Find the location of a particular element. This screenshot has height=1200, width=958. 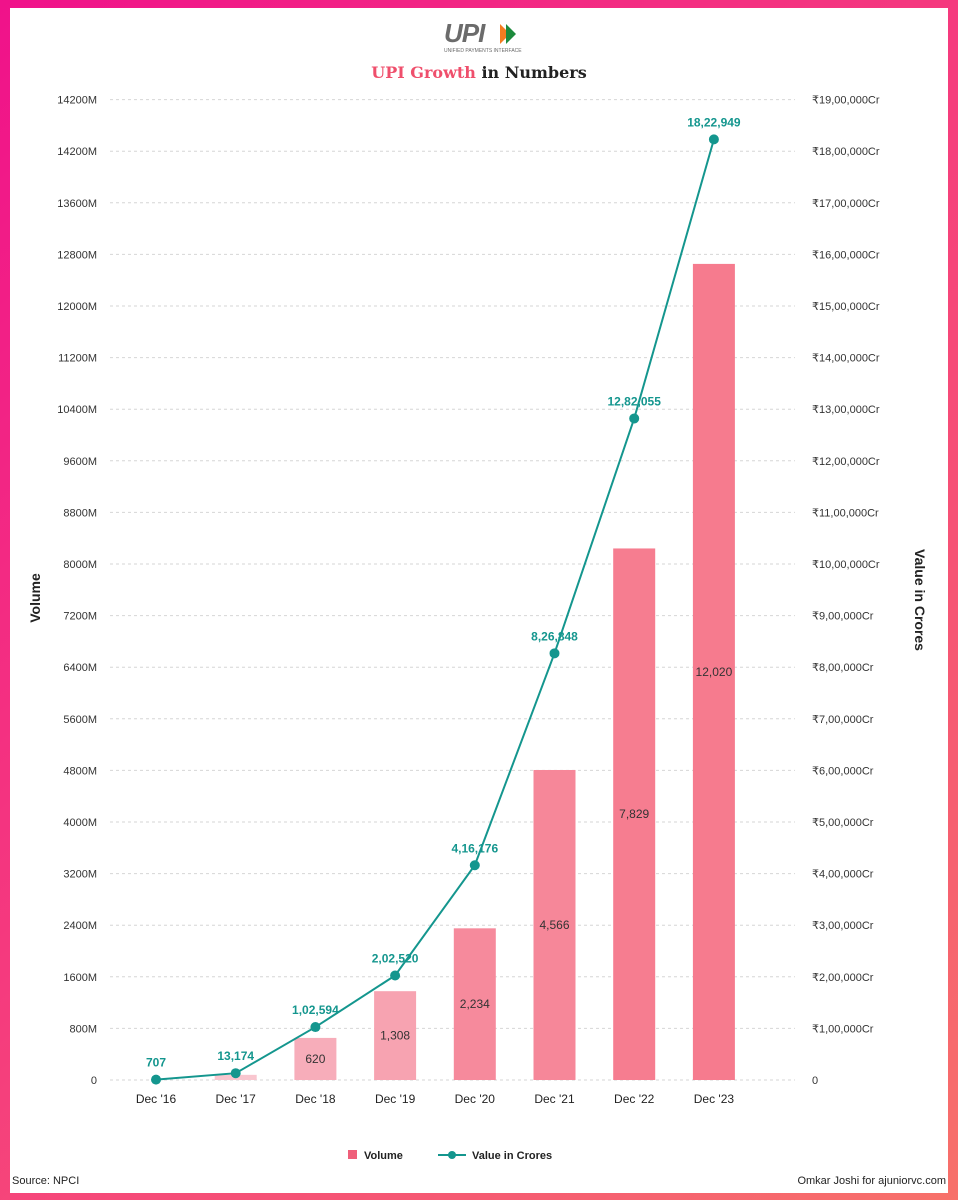

right-tick-label: ₹17,00,000Cr is located at coordinates (846, 204).